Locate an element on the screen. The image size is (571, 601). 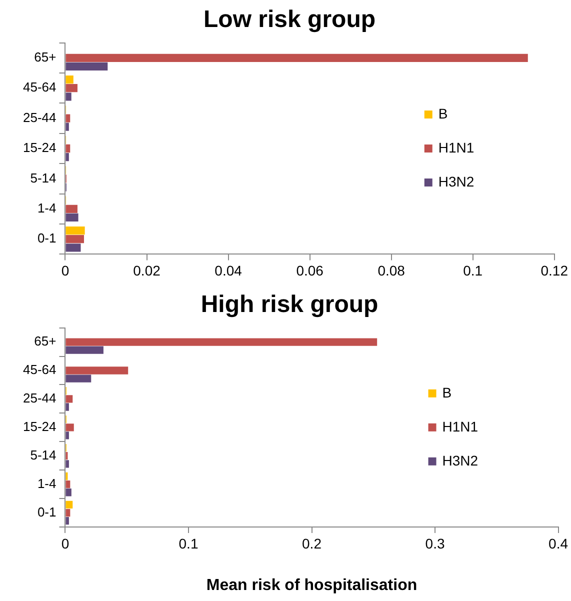
x-axis-title: Mean risk of hospitalisation is located at coordinates (312, 585).